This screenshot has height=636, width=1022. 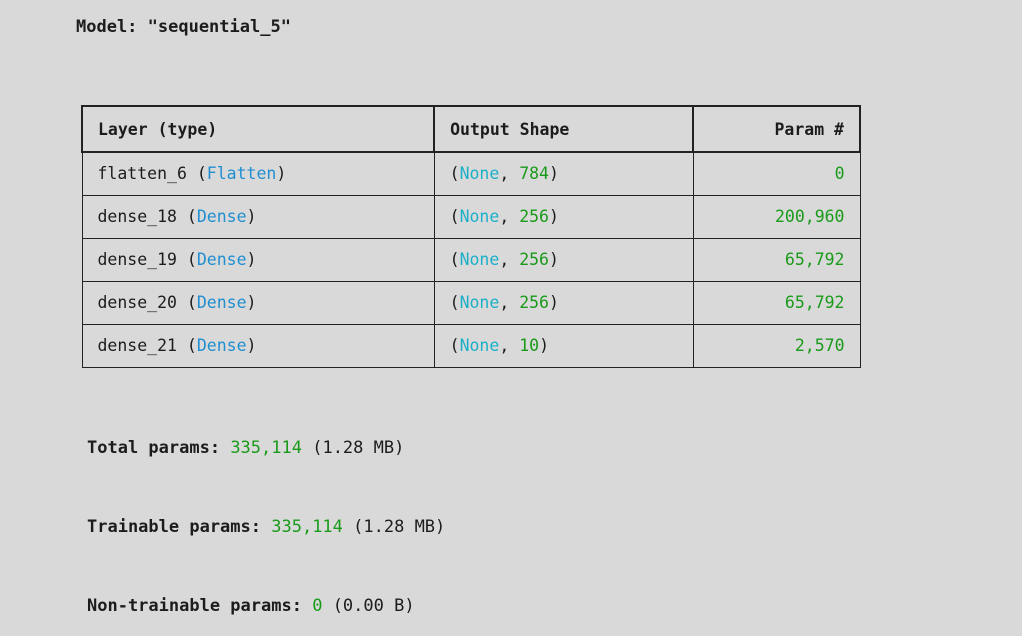 What do you see at coordinates (258, 345) in the screenshot?
I see `layer-cell: dense_21 (Dense)` at bounding box center [258, 345].